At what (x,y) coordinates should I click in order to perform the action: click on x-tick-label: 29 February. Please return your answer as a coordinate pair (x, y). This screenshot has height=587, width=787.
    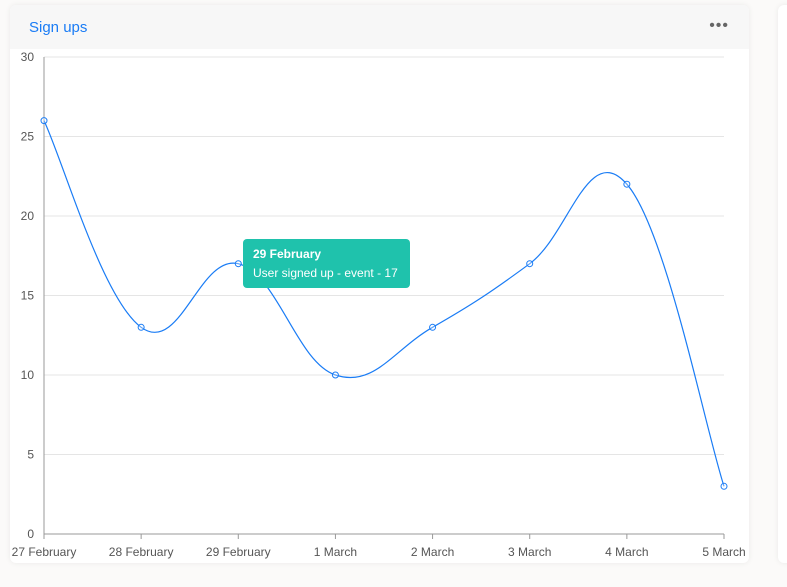
    Looking at the image, I should click on (238, 552).